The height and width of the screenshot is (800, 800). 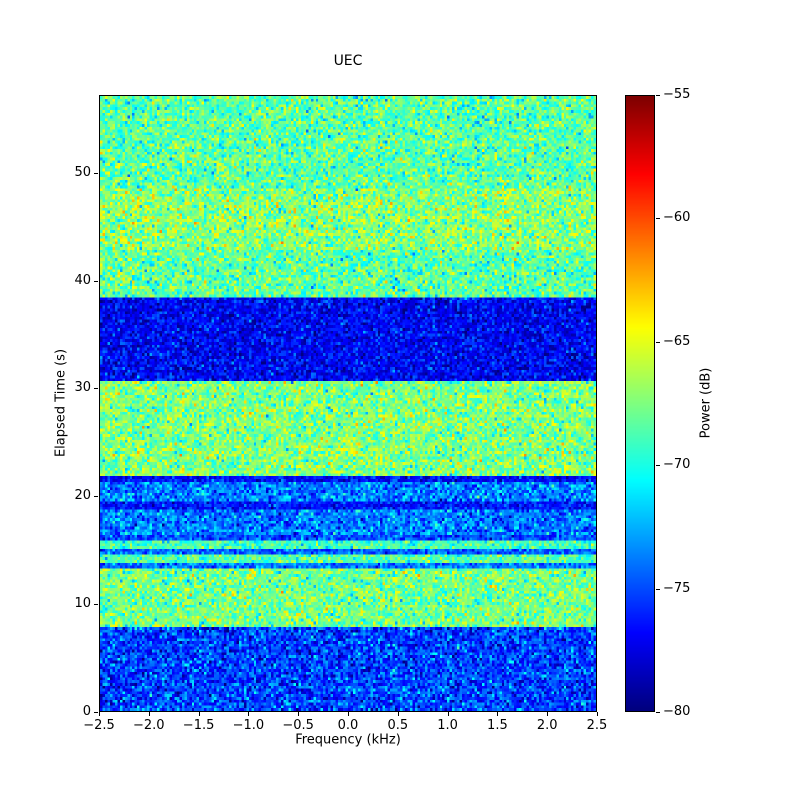 What do you see at coordinates (348, 740) in the screenshot?
I see `x-axis-label: Frequency (kHz)` at bounding box center [348, 740].